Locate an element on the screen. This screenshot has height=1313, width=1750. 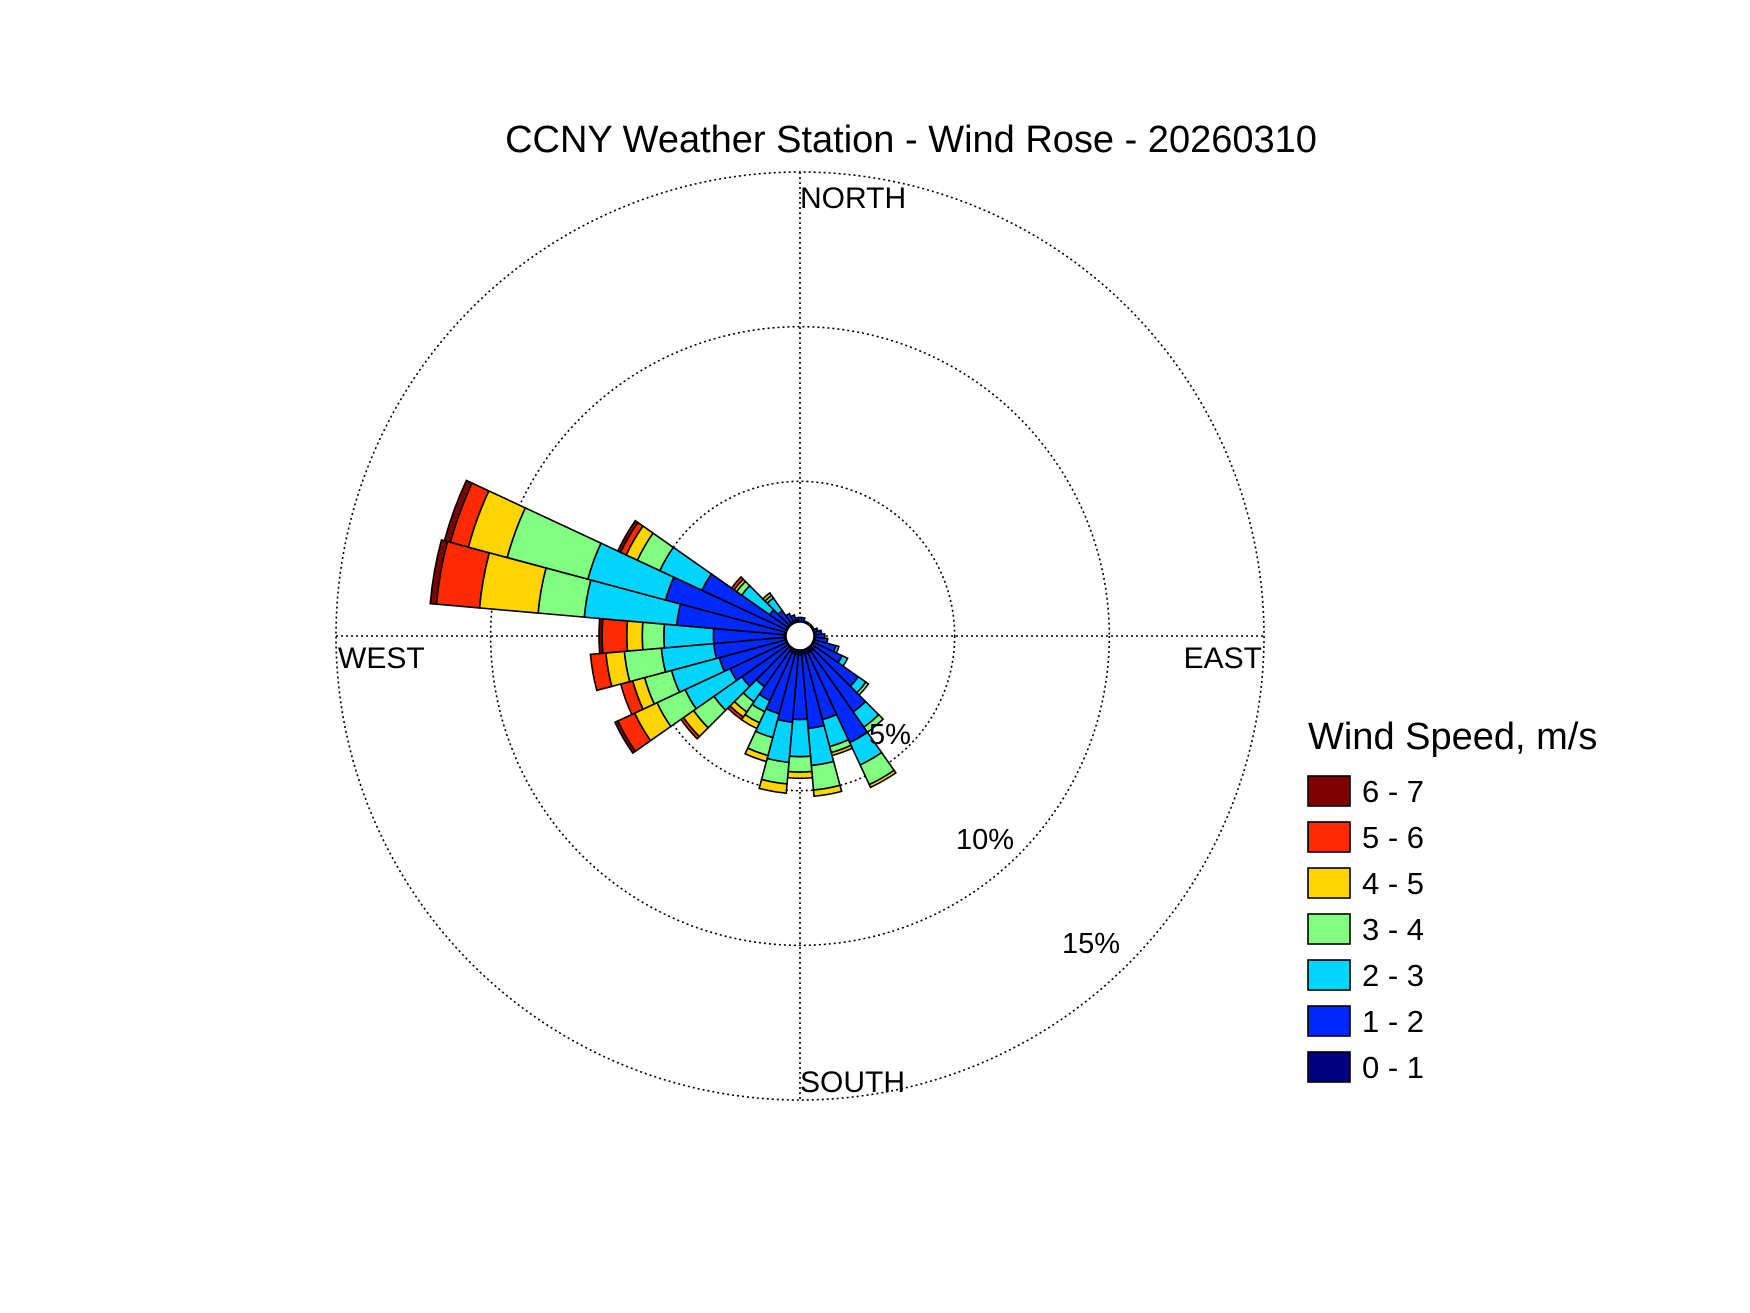
legend-label-5-6: 5 - 6 is located at coordinates (1393, 837).